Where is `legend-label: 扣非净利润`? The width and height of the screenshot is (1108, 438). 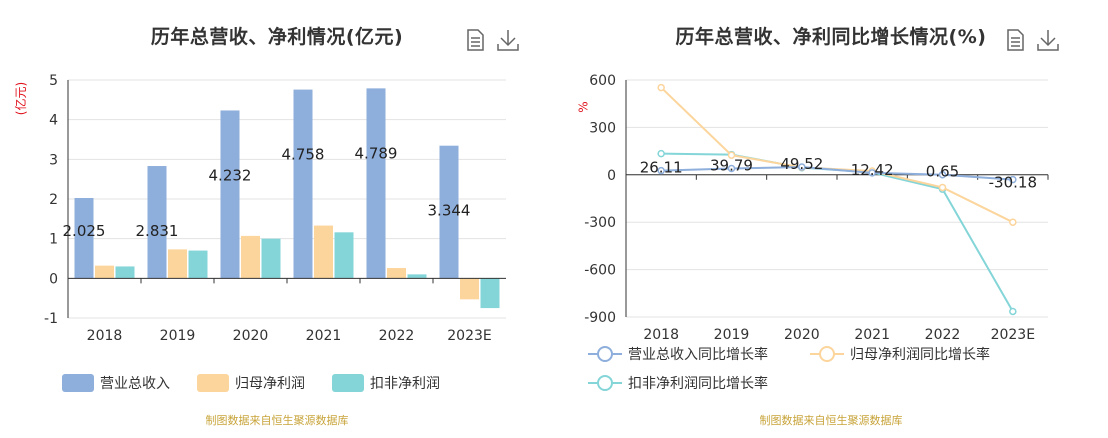
legend-label: 扣非净利润 is located at coordinates (405, 384).